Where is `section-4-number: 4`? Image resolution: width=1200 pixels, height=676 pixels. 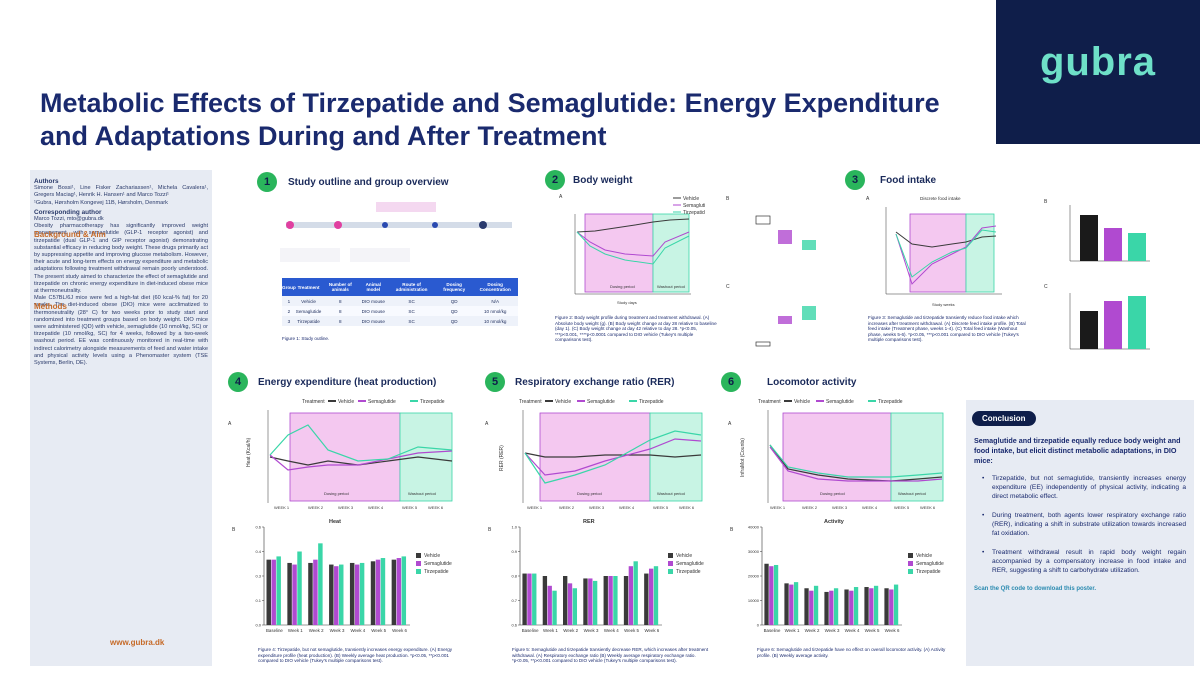 section-4-number: 4 is located at coordinates (238, 382).